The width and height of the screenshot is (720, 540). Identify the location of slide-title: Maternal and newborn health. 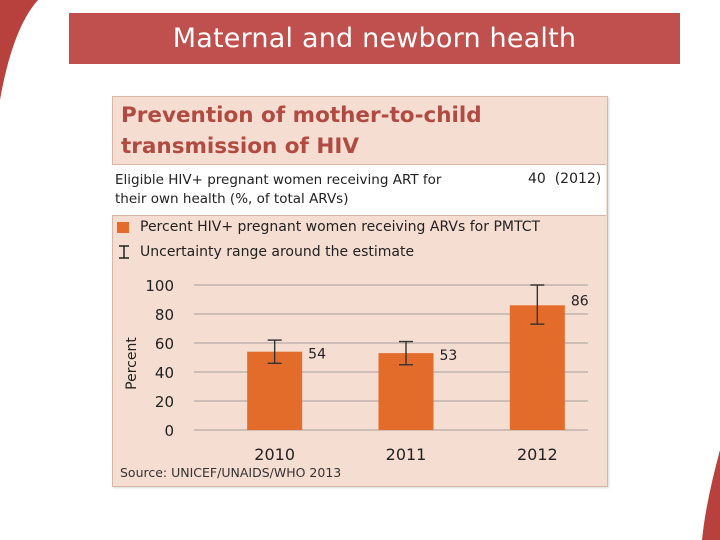
(374, 38).